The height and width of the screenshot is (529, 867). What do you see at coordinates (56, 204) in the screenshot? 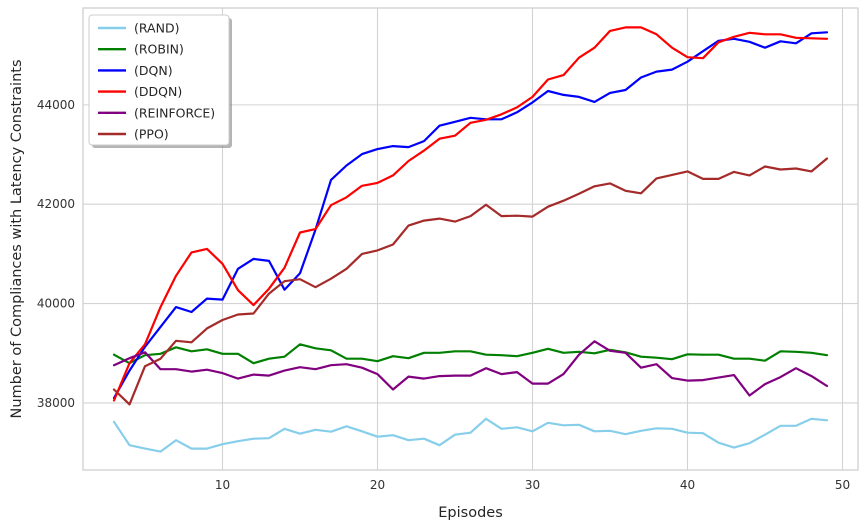
I see `y-tick-label: 42000` at bounding box center [56, 204].